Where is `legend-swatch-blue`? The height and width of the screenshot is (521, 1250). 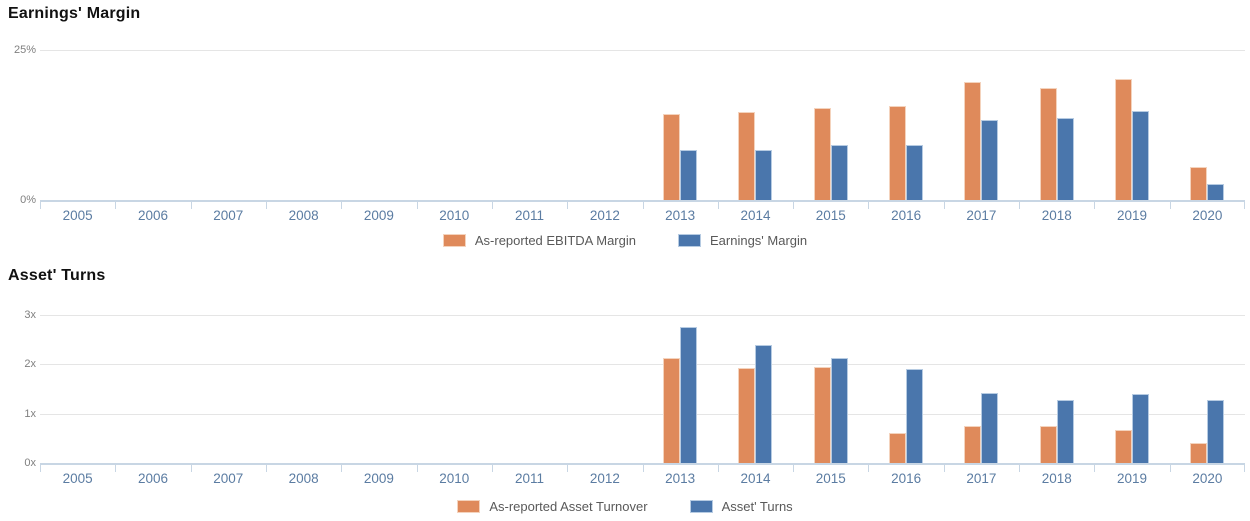 legend-swatch-blue is located at coordinates (689, 240).